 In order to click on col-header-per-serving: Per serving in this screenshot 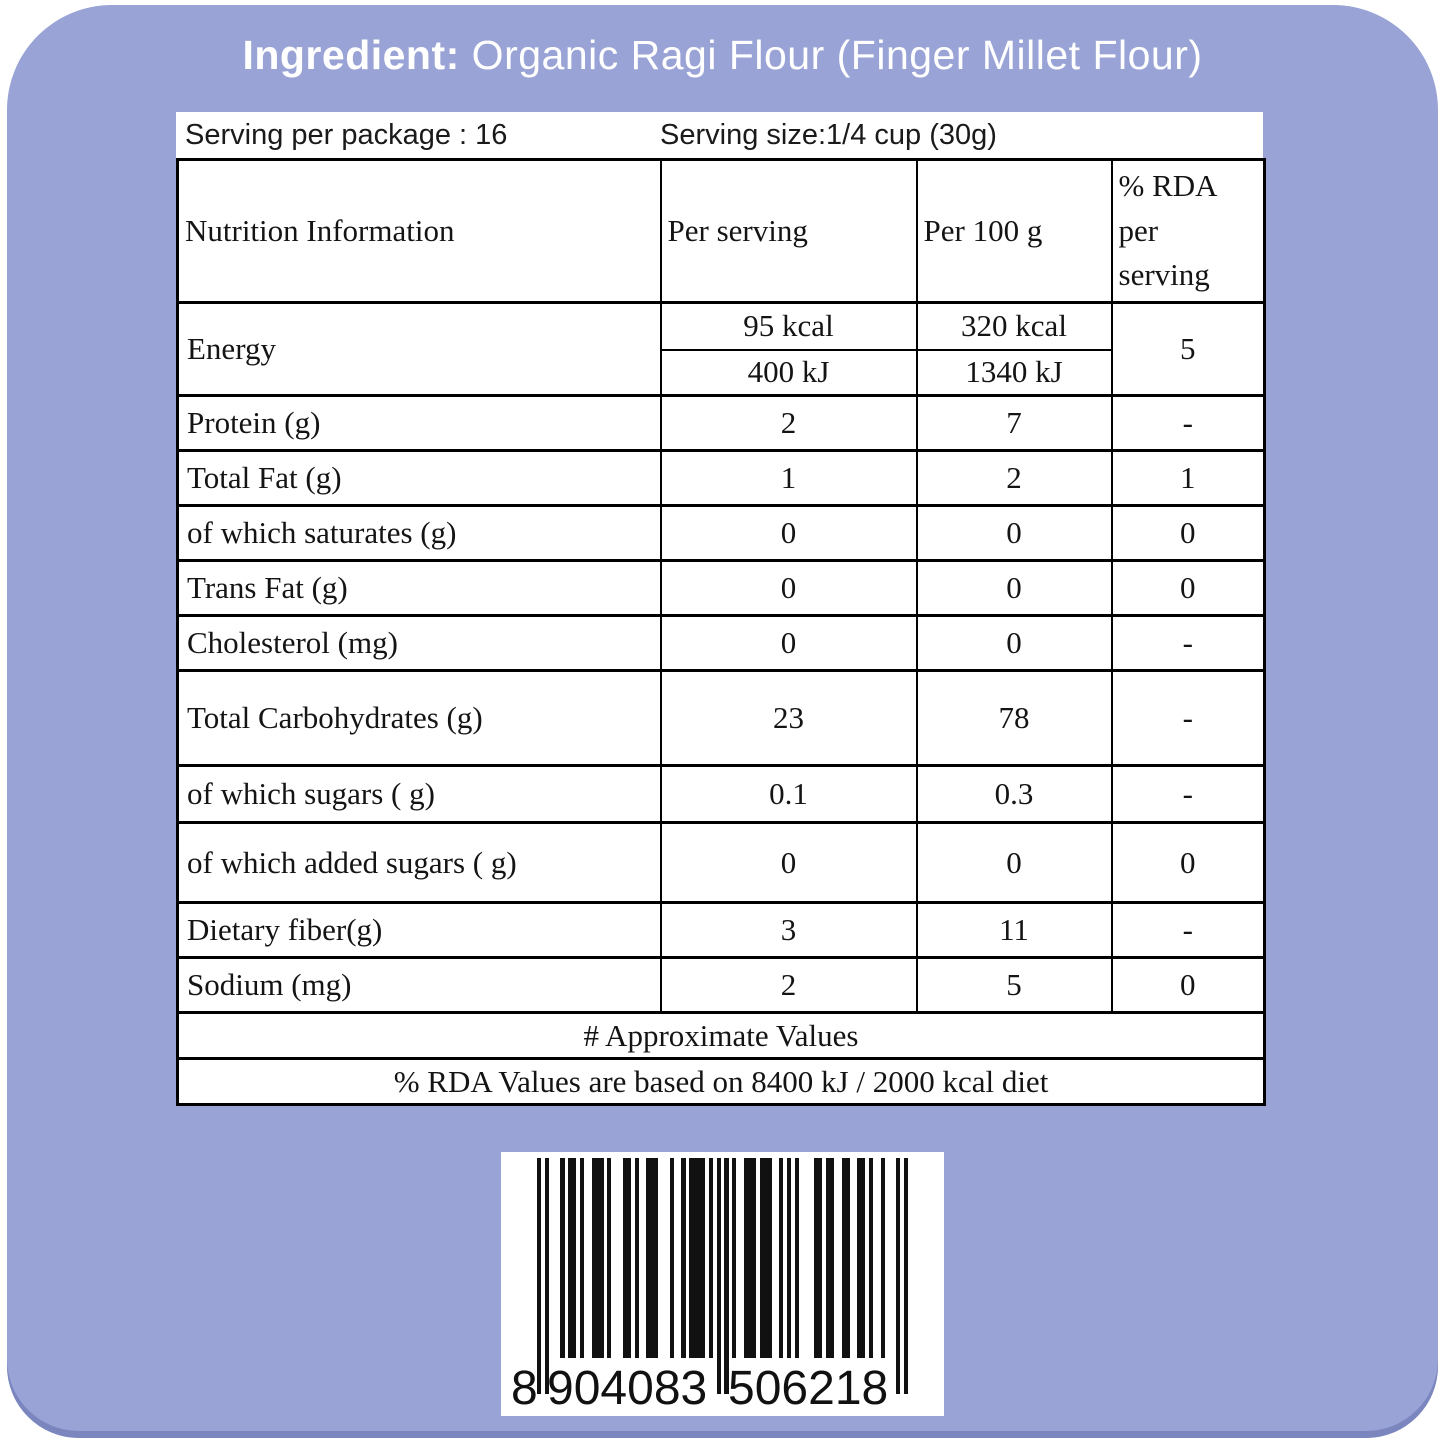, I will do `click(788, 231)`.